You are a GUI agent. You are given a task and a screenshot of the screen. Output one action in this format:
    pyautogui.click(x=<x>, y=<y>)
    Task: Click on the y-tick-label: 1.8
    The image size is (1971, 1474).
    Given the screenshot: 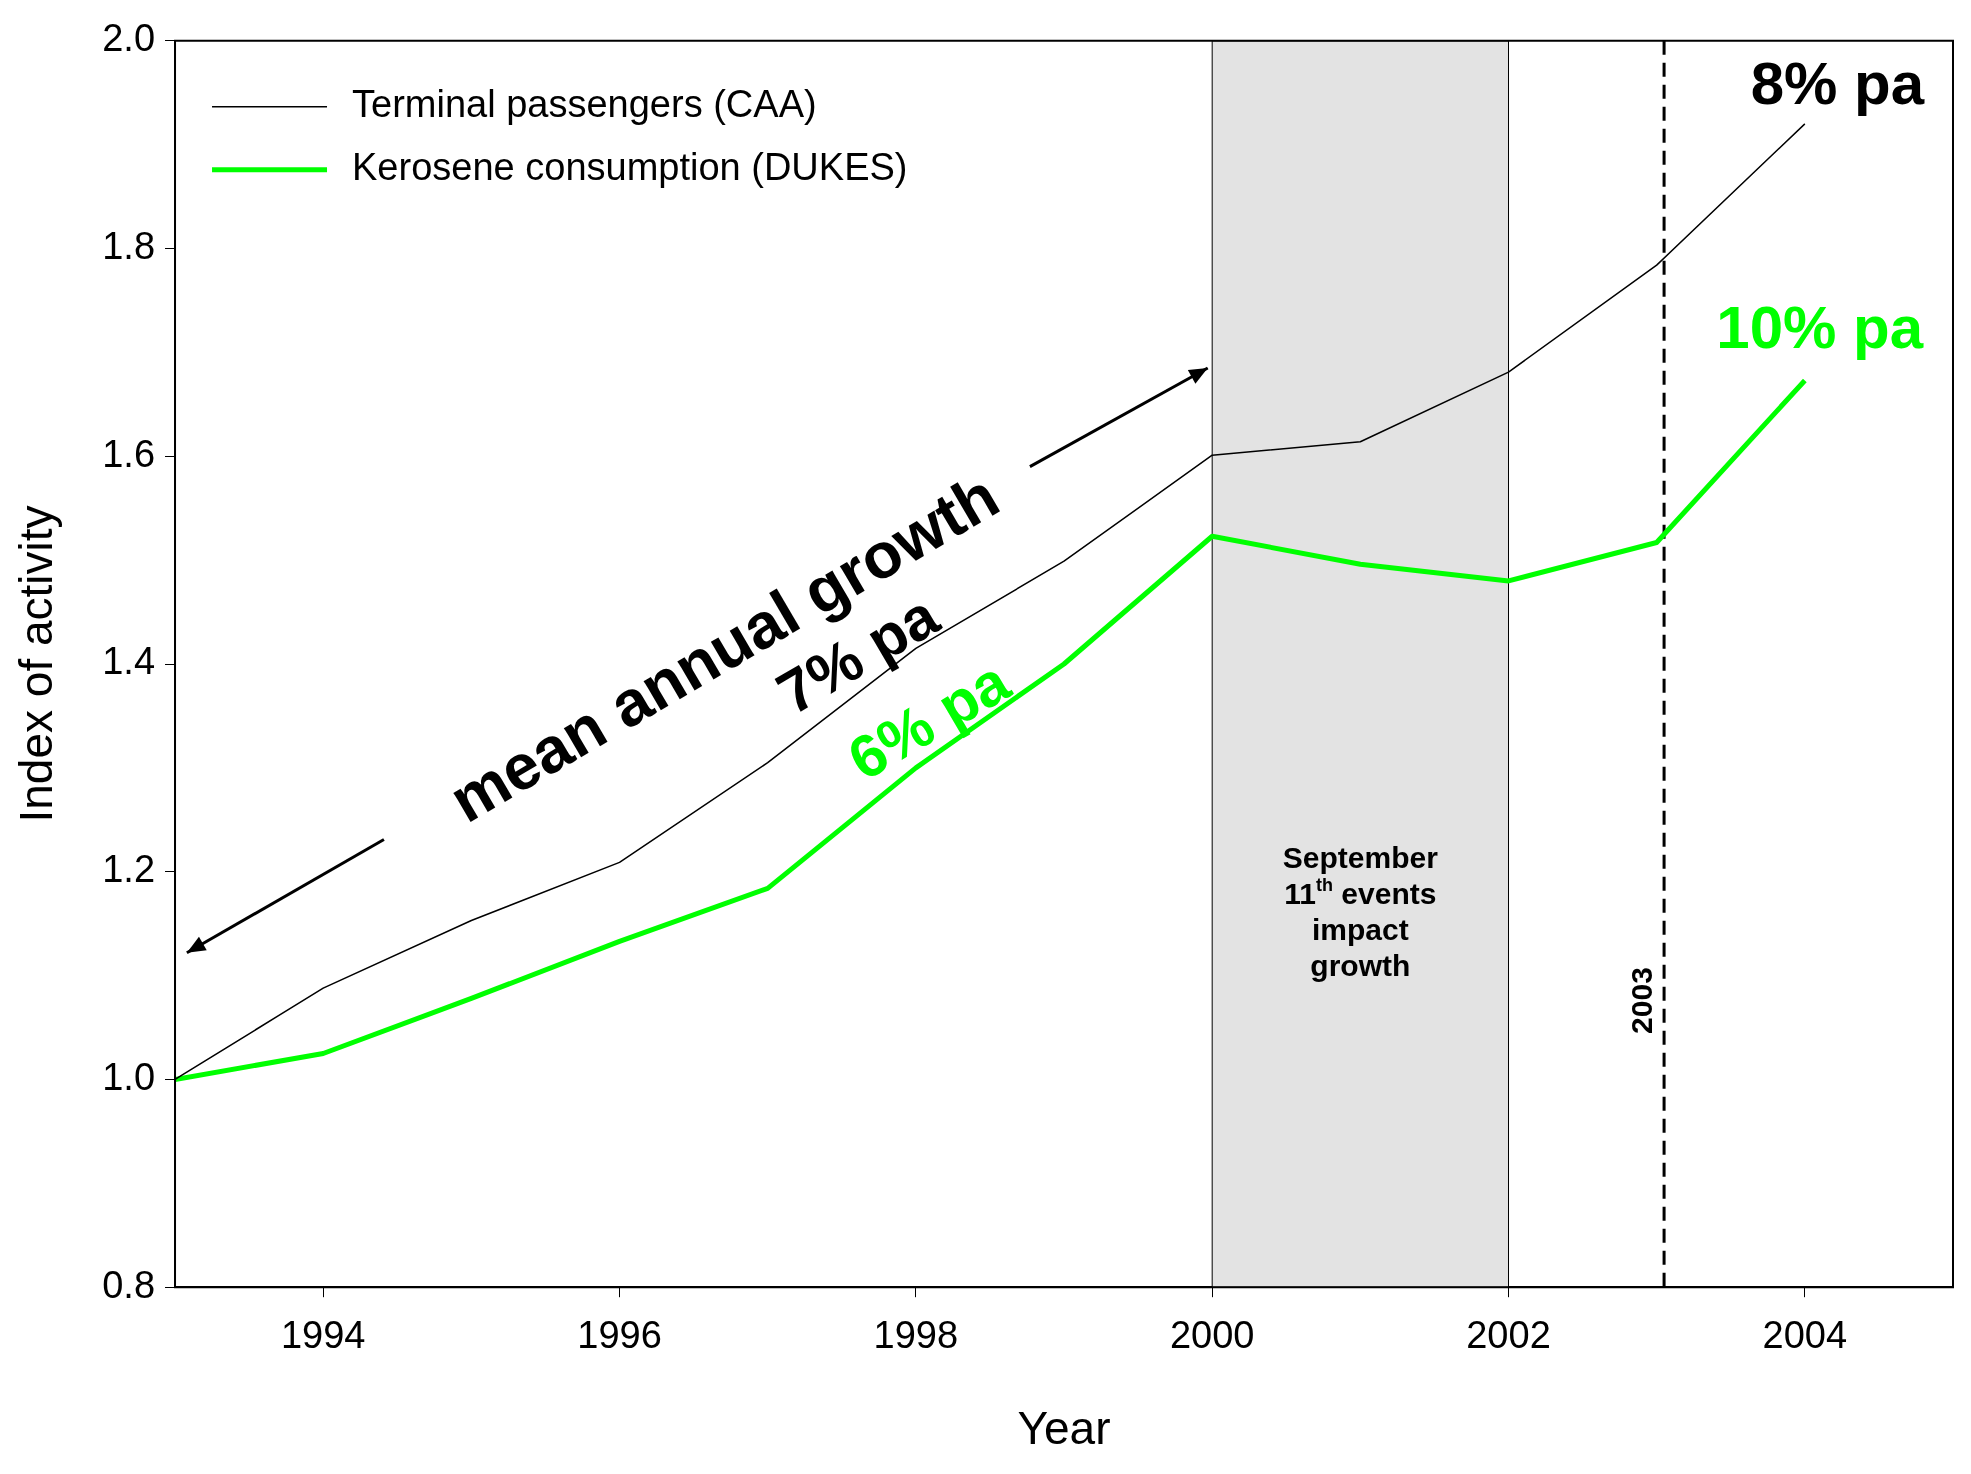 What is the action you would take?
    pyautogui.click(x=129, y=246)
    